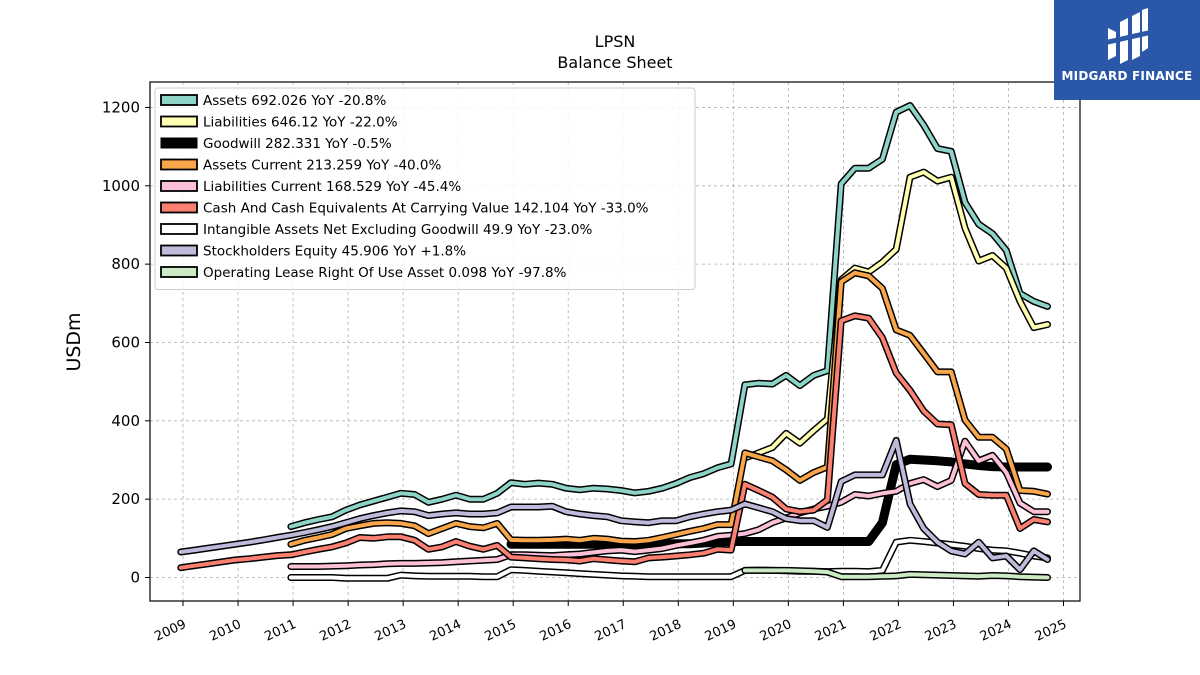 The width and height of the screenshot is (1200, 675). Describe the element at coordinates (886, 631) in the screenshot. I see `x-tick-label: 2022` at that location.